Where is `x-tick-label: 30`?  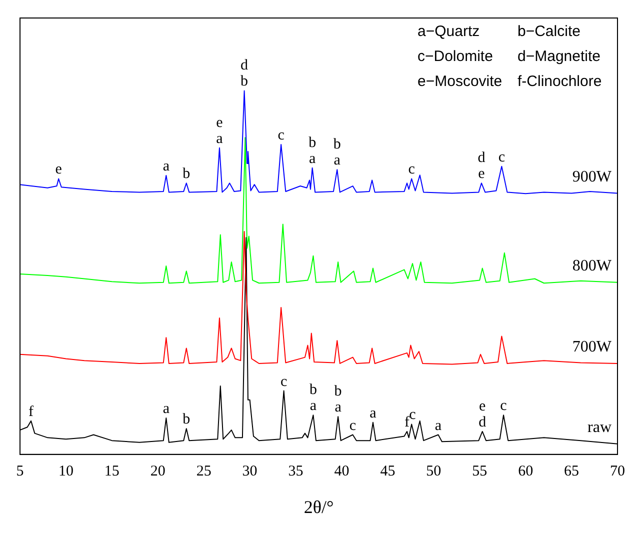
x-tick-label: 30 is located at coordinates (250, 471).